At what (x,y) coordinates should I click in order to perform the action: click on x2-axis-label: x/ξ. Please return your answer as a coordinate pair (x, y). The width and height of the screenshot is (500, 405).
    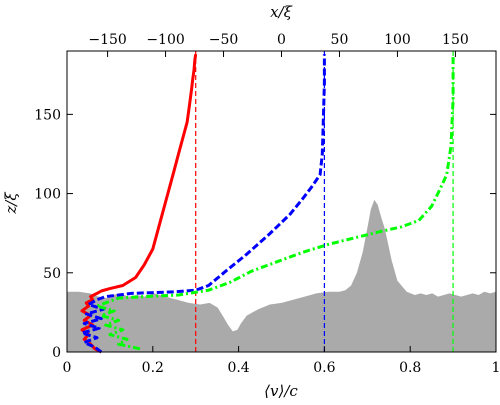
    Looking at the image, I should click on (281, 12).